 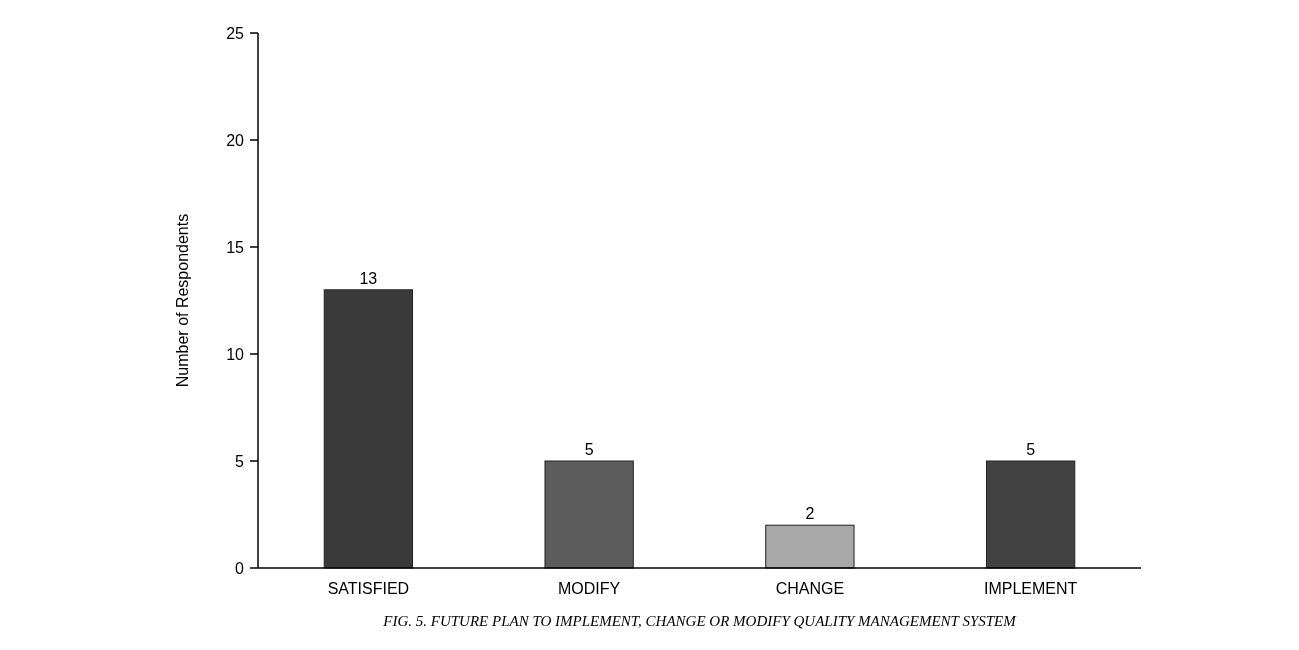 What do you see at coordinates (235, 33) in the screenshot?
I see `y-tick-label: 25` at bounding box center [235, 33].